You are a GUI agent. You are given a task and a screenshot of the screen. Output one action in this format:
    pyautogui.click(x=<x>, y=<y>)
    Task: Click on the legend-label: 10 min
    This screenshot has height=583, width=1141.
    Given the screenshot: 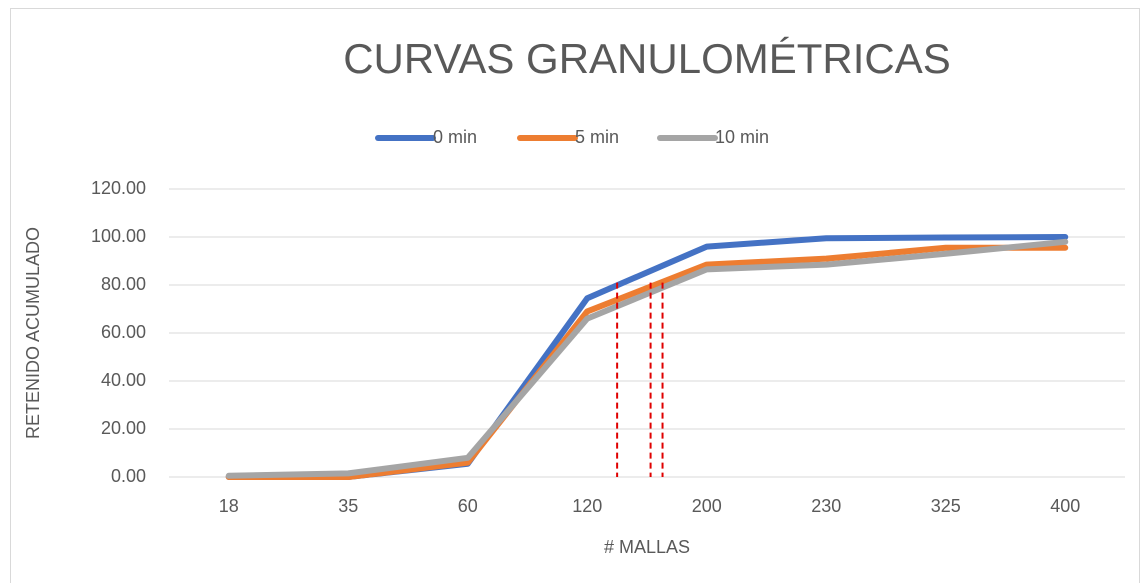 What is the action you would take?
    pyautogui.click(x=742, y=137)
    